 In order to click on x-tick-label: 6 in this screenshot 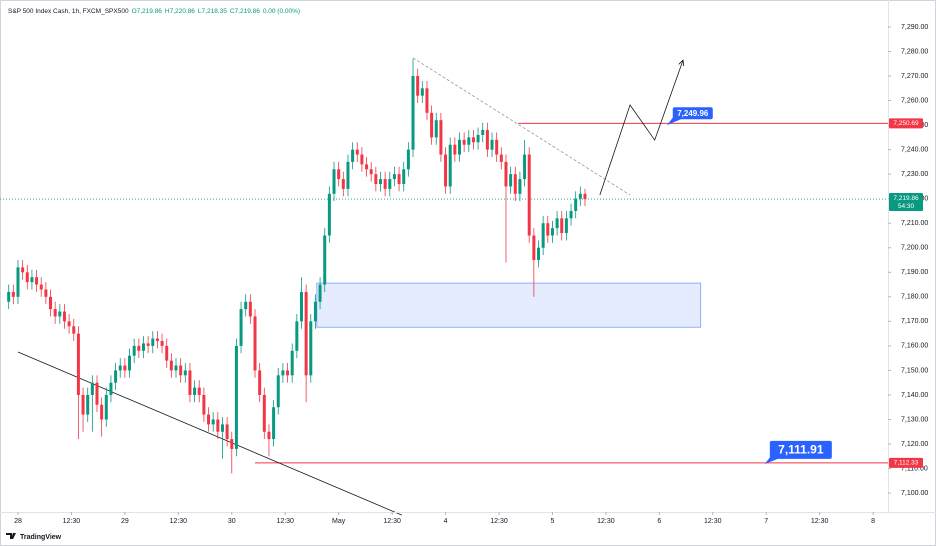, I will do `click(659, 521)`.